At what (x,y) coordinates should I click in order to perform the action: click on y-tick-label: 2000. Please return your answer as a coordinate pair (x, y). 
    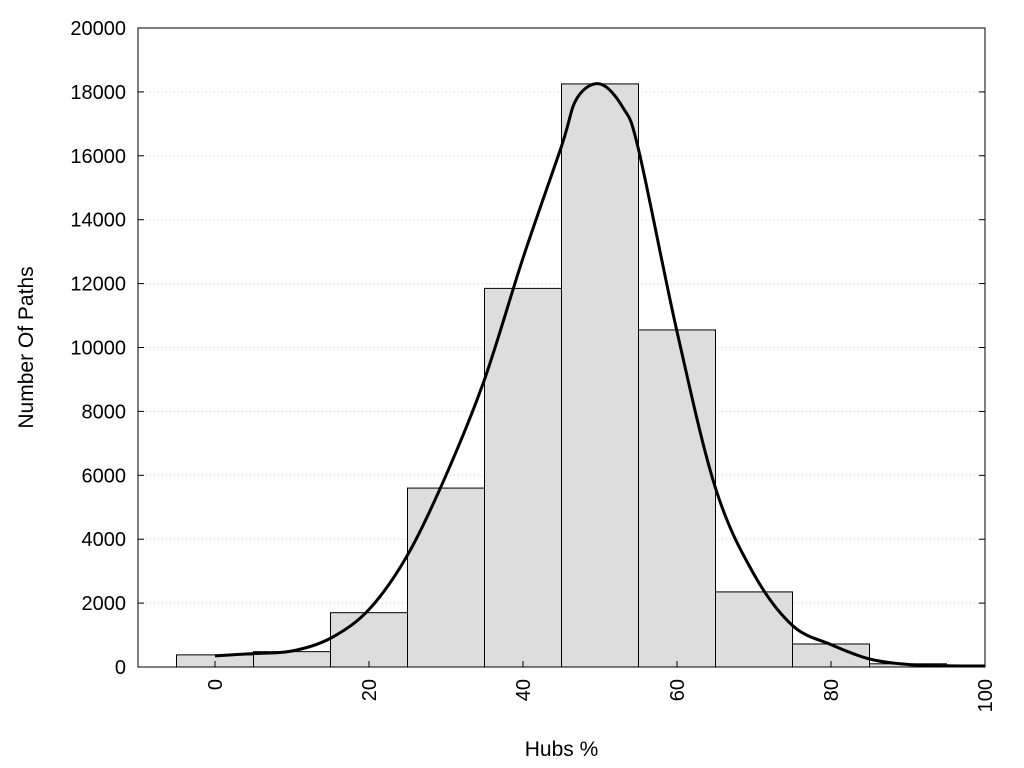
    Looking at the image, I should click on (104, 604).